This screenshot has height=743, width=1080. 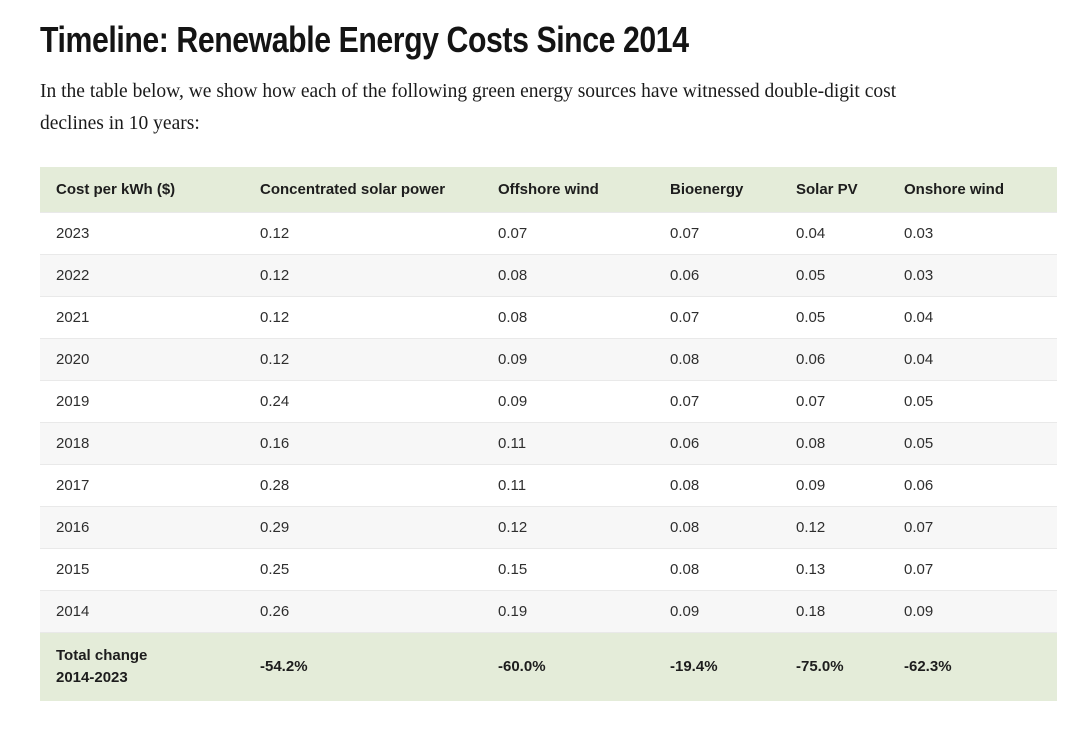 I want to click on total-change-cell: -19.4%, so click(x=717, y=666).